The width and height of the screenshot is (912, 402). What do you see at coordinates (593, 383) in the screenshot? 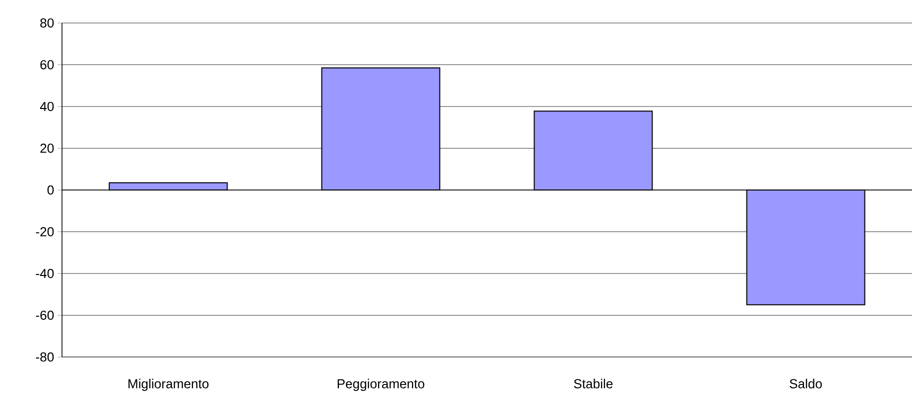
I see `x-tick-label: Stabile` at bounding box center [593, 383].